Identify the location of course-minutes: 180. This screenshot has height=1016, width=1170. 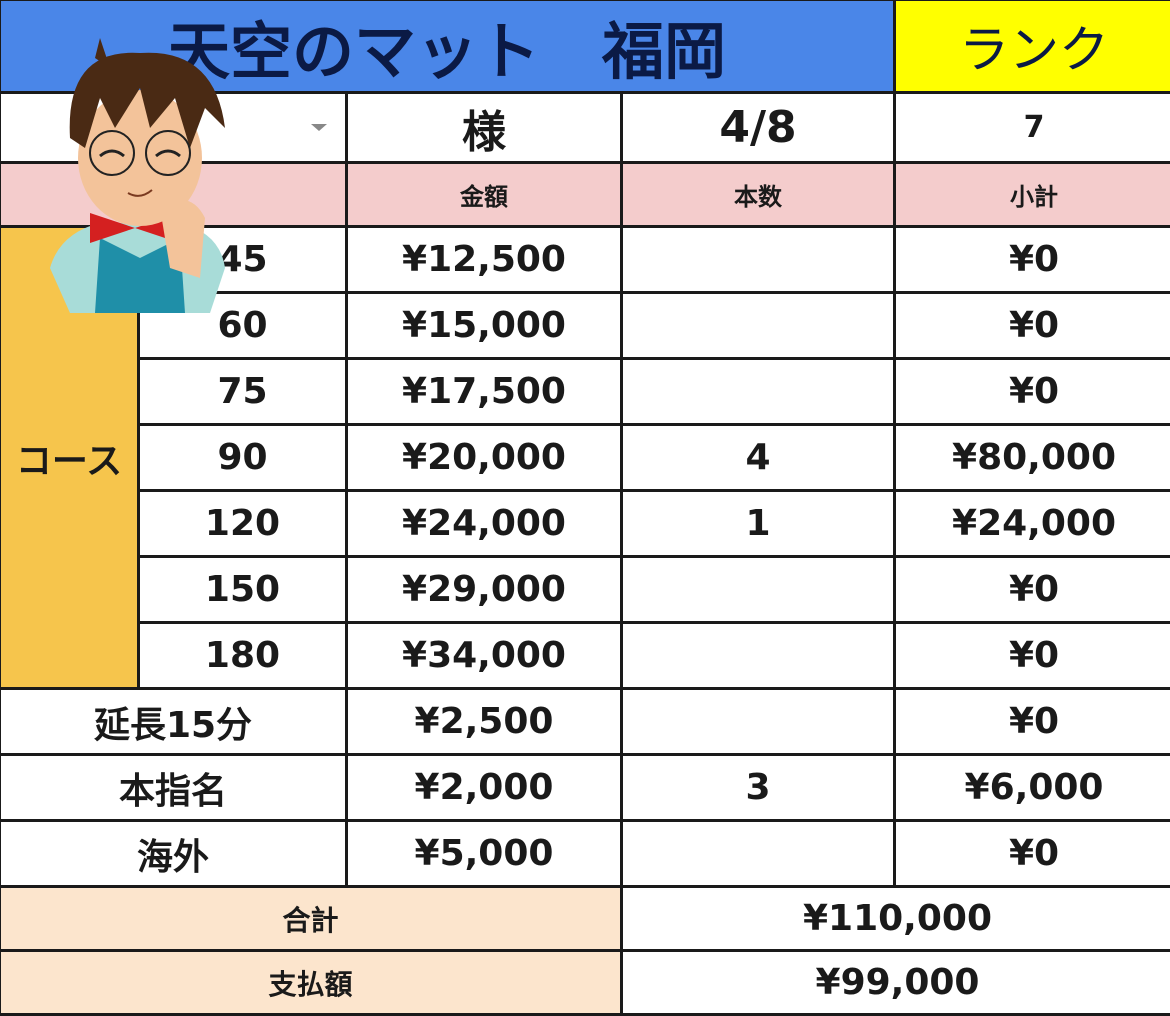
(243, 656).